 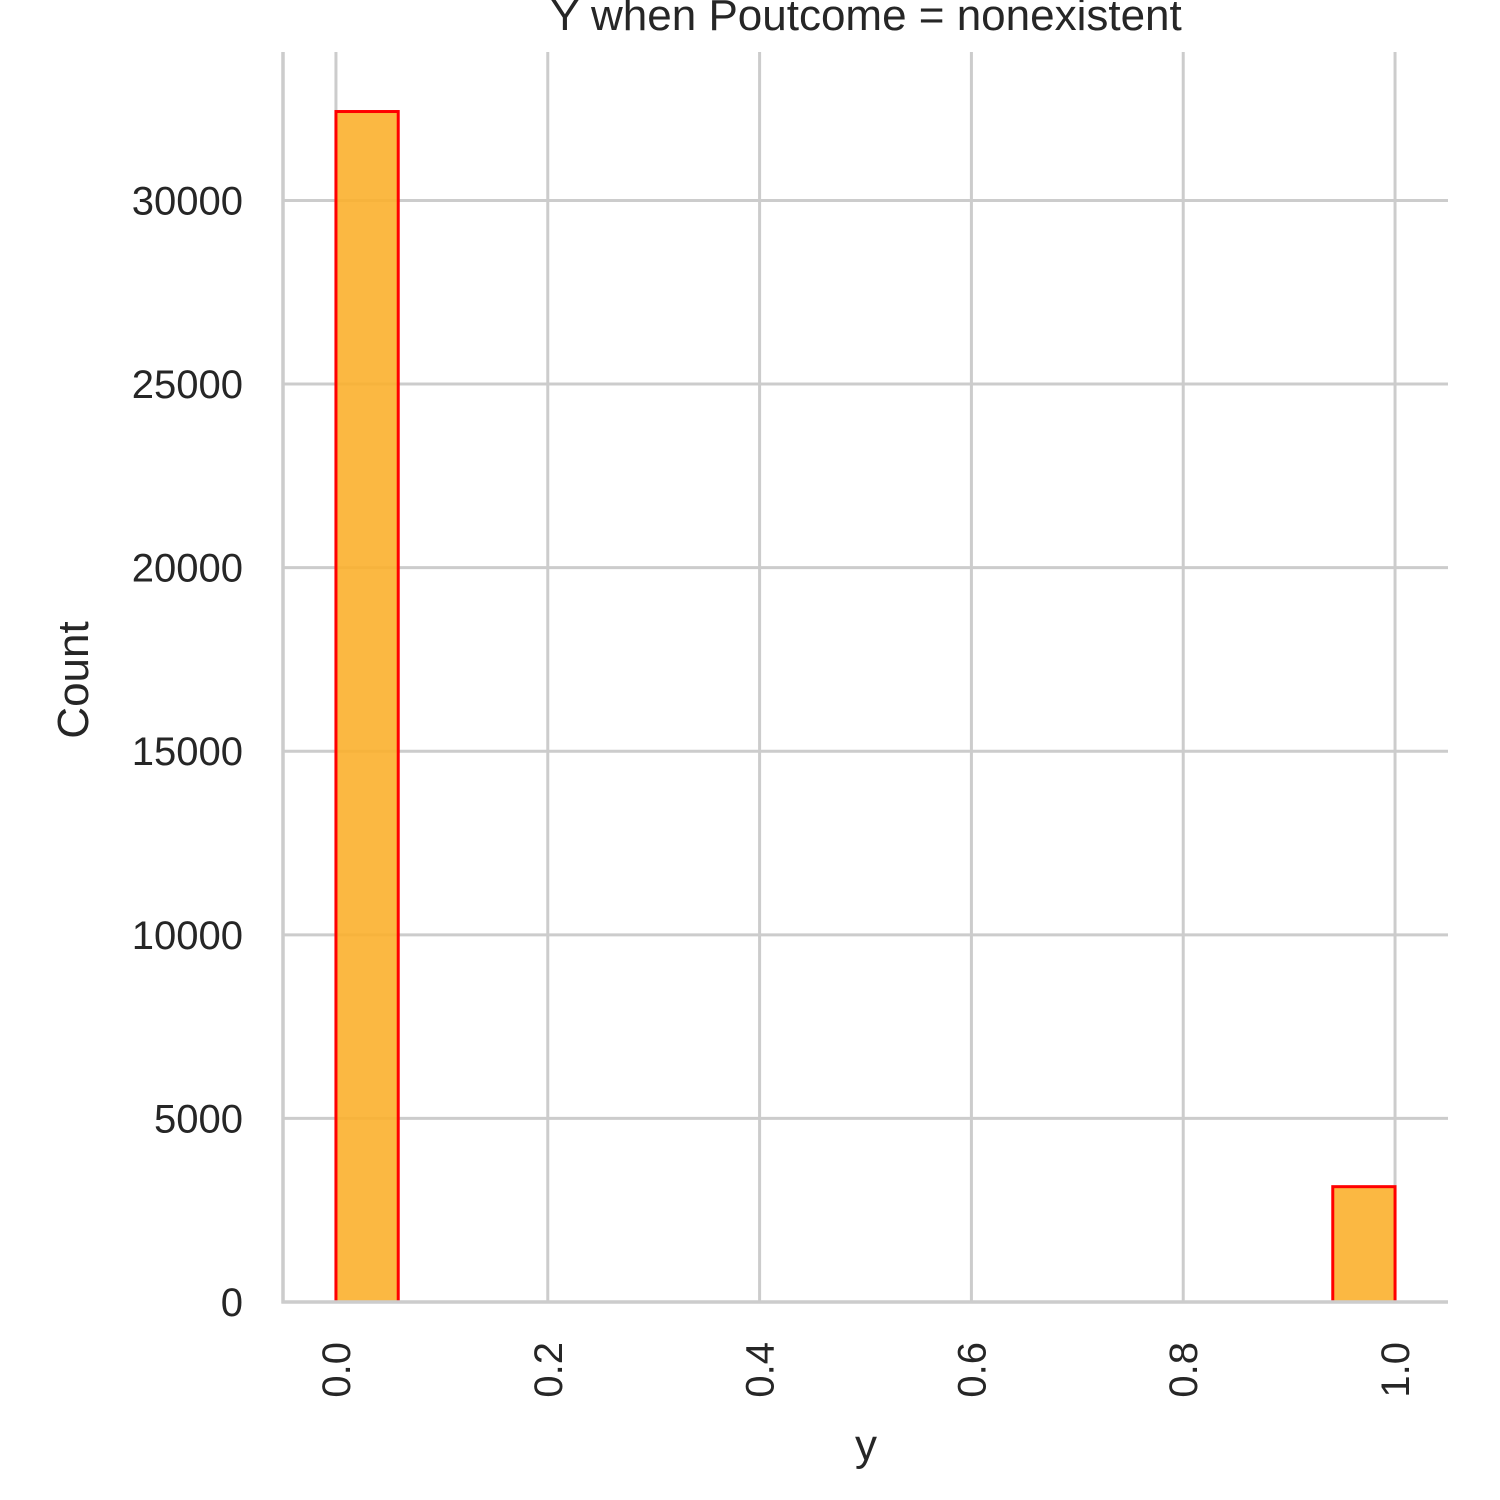 What do you see at coordinates (761, 1370) in the screenshot?
I see `x-tick-label-2: 0.4` at bounding box center [761, 1370].